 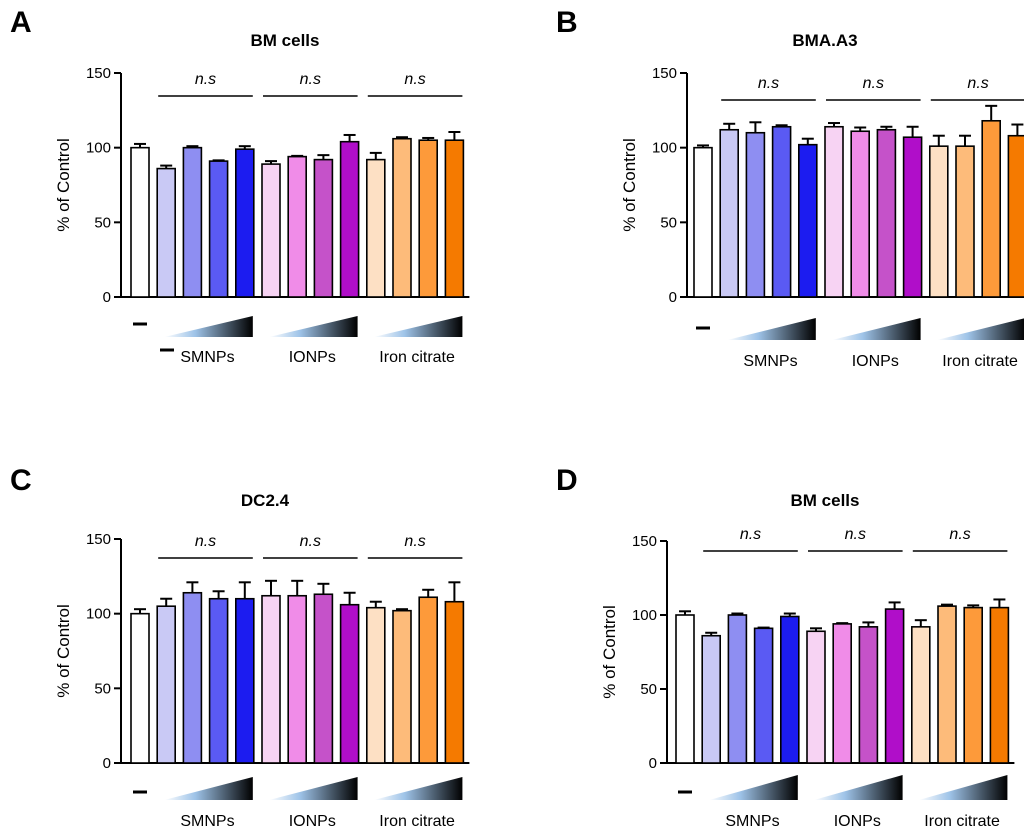 I want to click on chart-title: BMA.A3, so click(x=824, y=40).